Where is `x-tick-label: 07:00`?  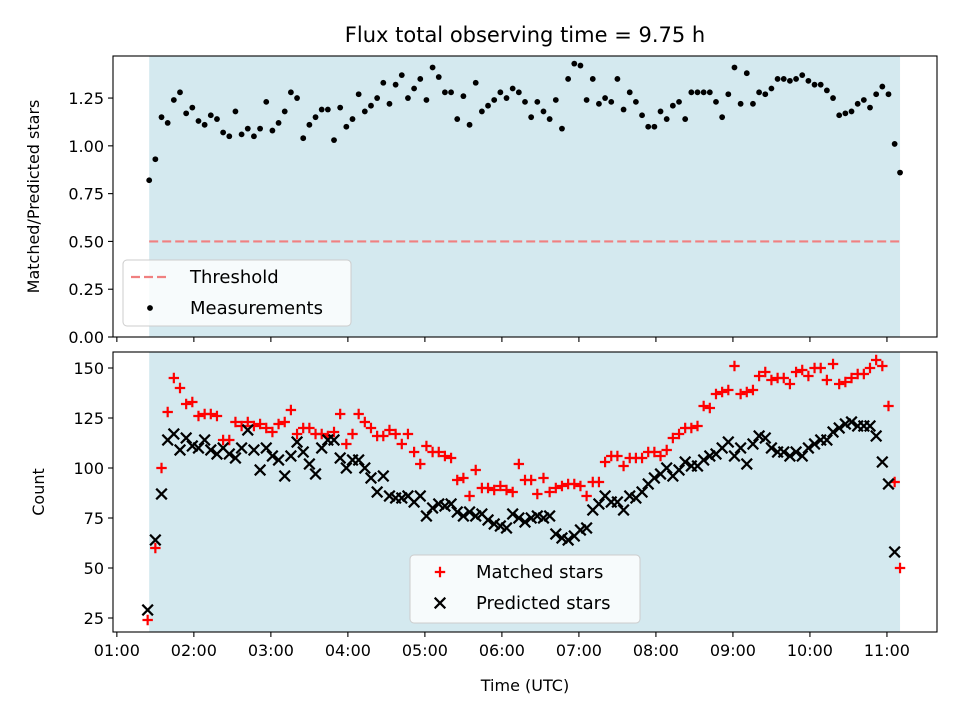
x-tick-label: 07:00 is located at coordinates (579, 650).